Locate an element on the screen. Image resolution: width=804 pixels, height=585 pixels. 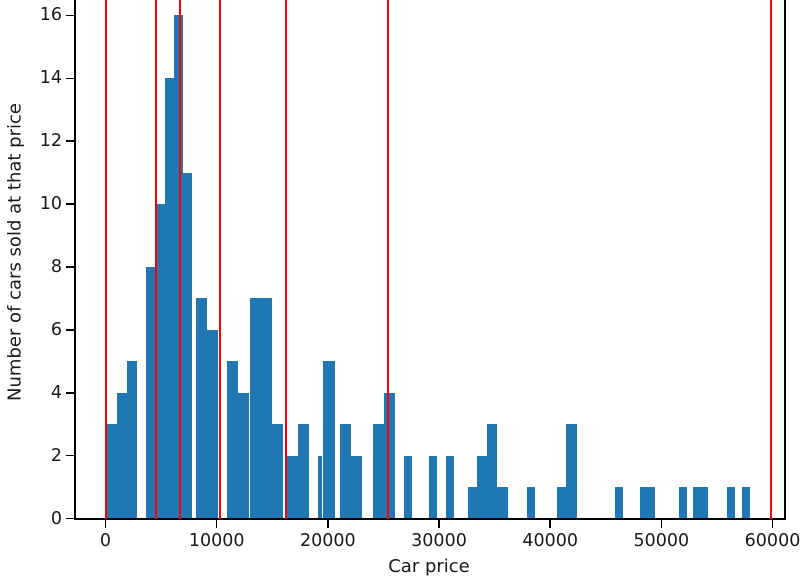
x-tick-label: 0 is located at coordinates (105, 541).